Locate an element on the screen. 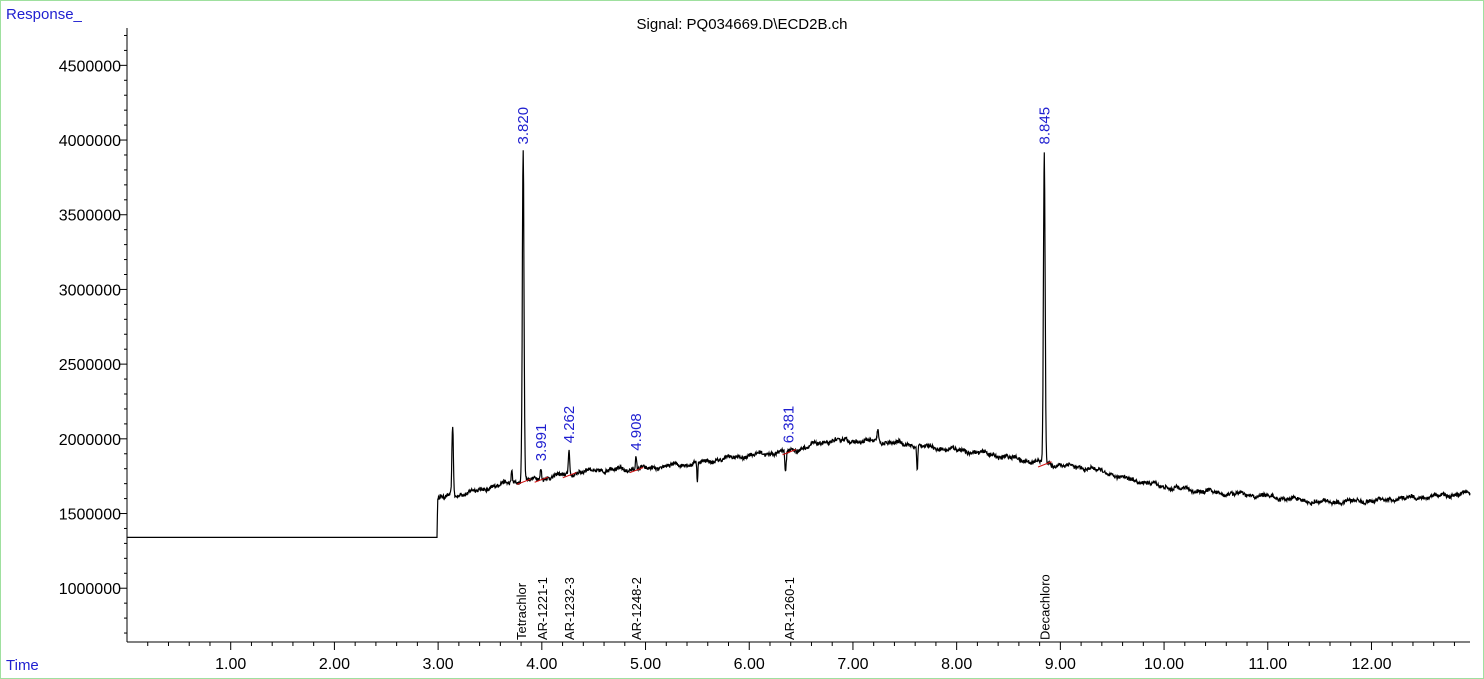 The image size is (1484, 679). y-tick-label: 3000000 is located at coordinates (90, 290).